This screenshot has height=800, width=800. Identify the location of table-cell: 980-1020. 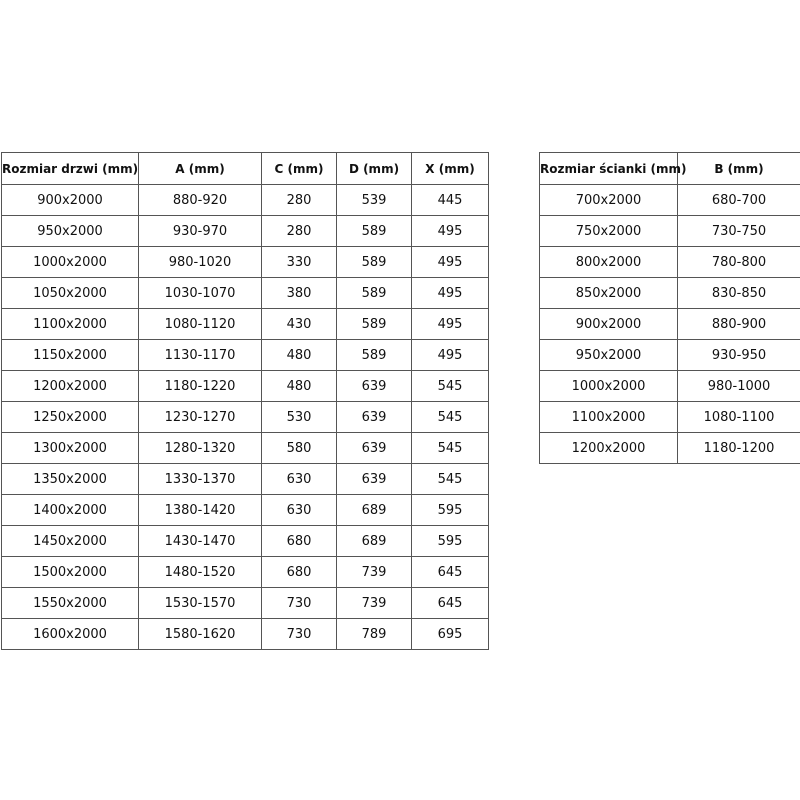
(200, 262).